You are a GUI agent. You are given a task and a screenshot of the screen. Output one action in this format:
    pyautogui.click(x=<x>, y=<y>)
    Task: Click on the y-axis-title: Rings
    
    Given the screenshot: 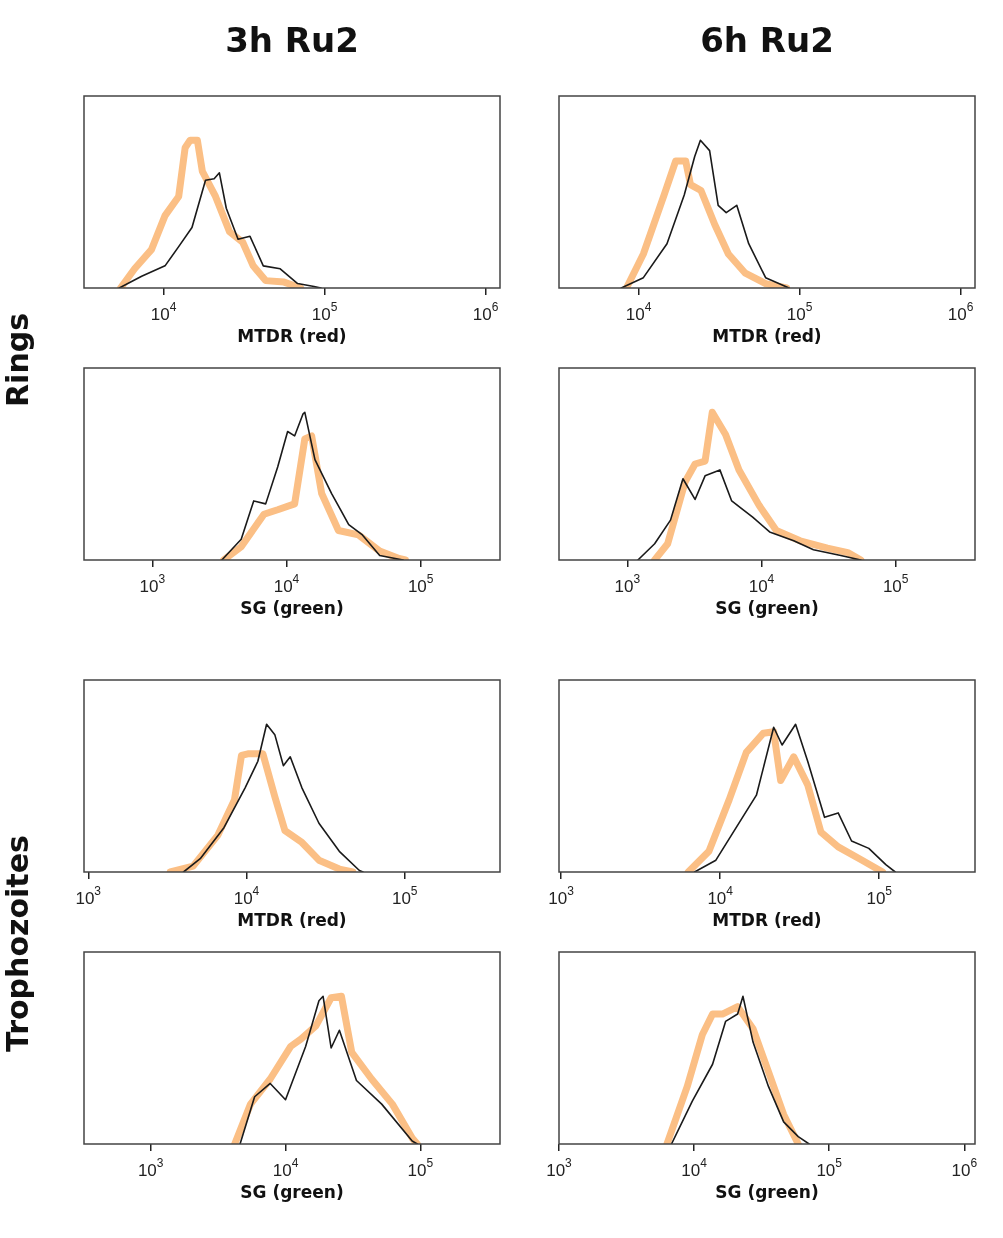 What is the action you would take?
    pyautogui.click(x=18, y=360)
    